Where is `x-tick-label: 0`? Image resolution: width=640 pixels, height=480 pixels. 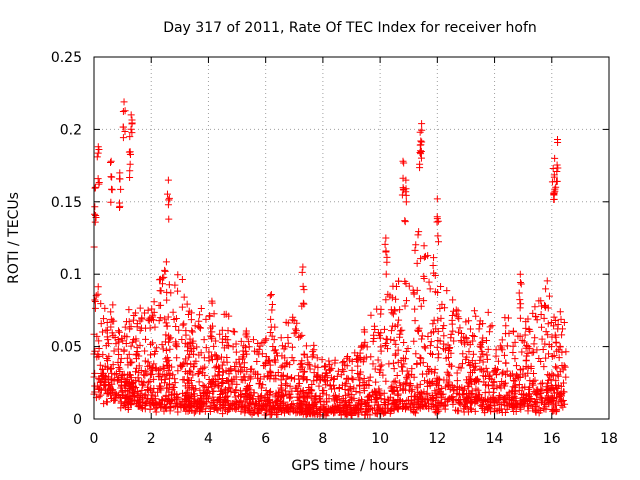 x-tick-label: 0 is located at coordinates (94, 439).